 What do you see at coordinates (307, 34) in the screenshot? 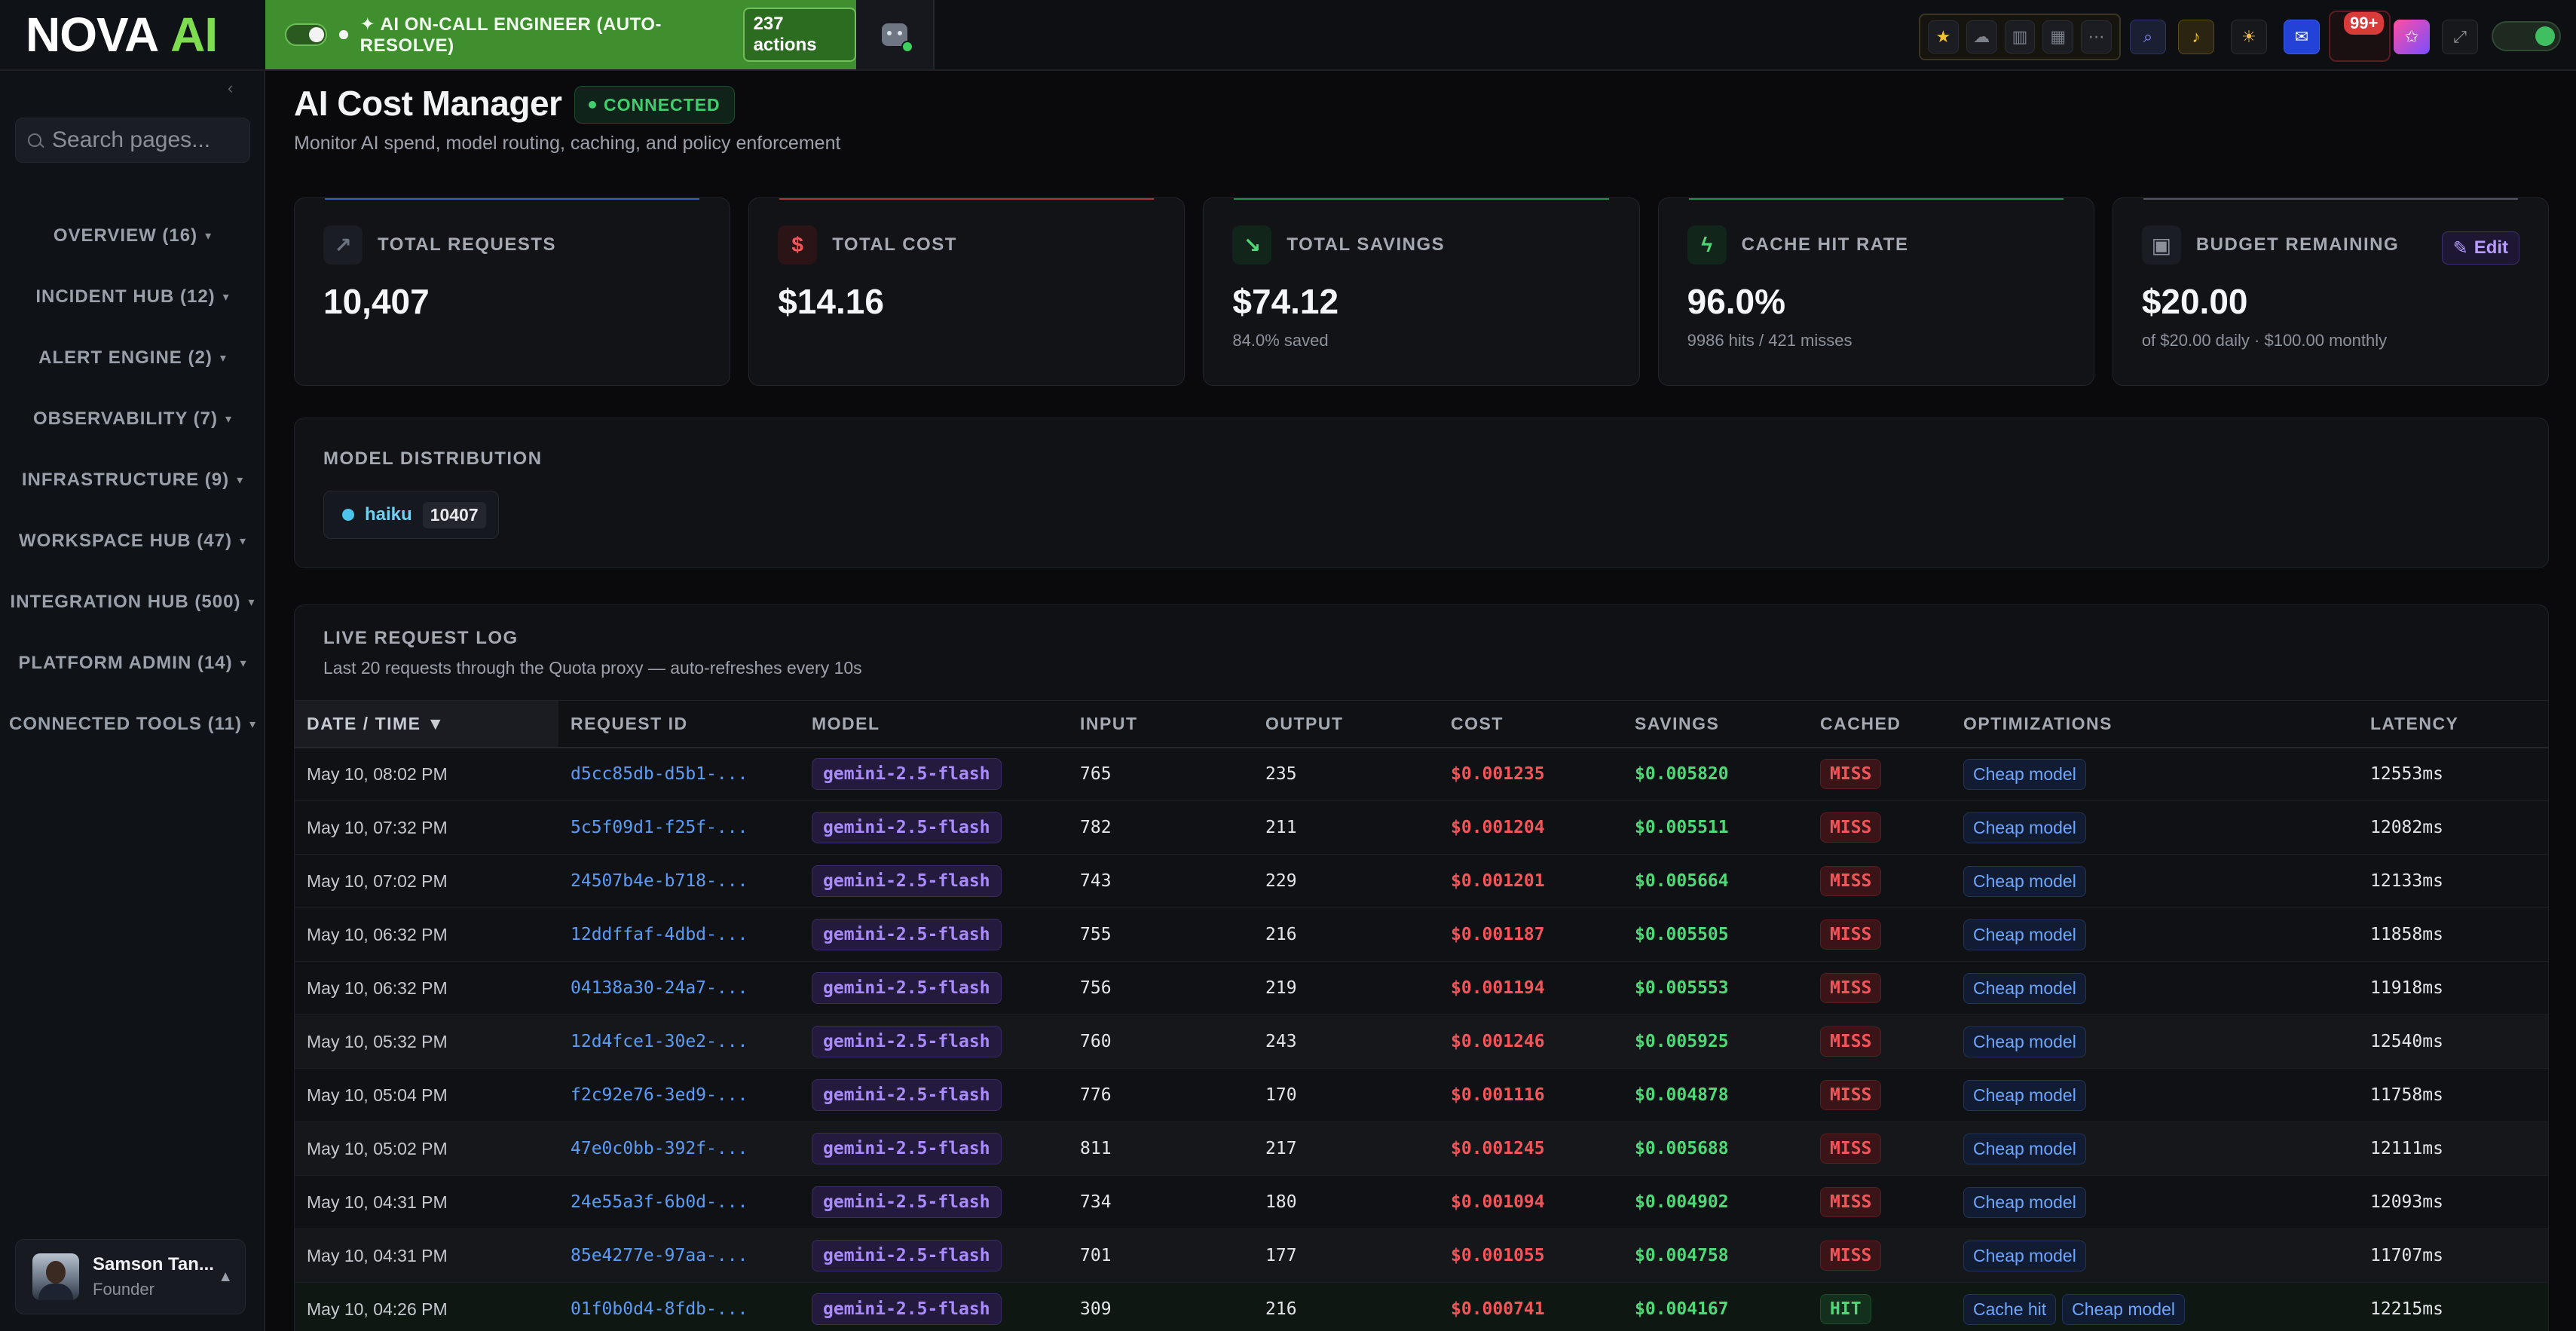
I see `oncall-toggle` at bounding box center [307, 34].